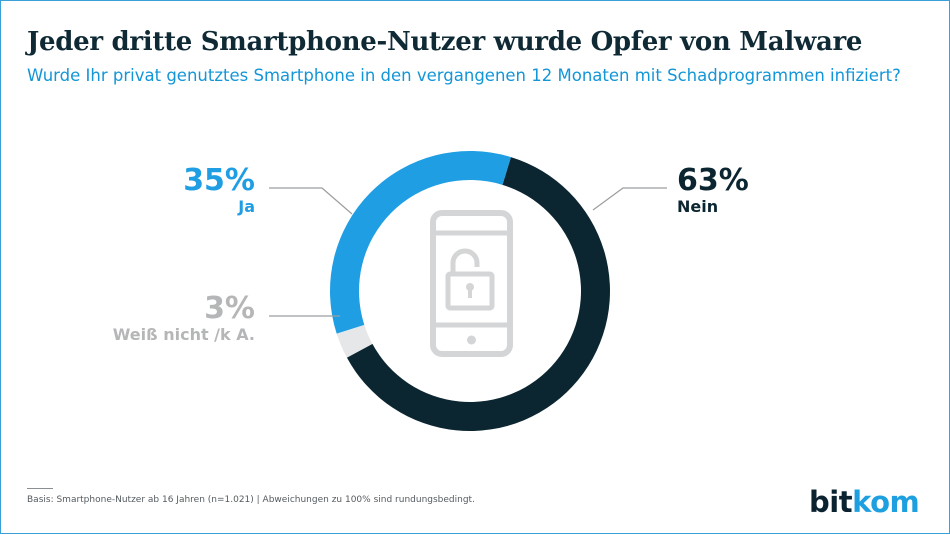 Image resolution: width=950 pixels, height=535 pixels. I want to click on slice-value-ja: 35%, so click(219, 180).